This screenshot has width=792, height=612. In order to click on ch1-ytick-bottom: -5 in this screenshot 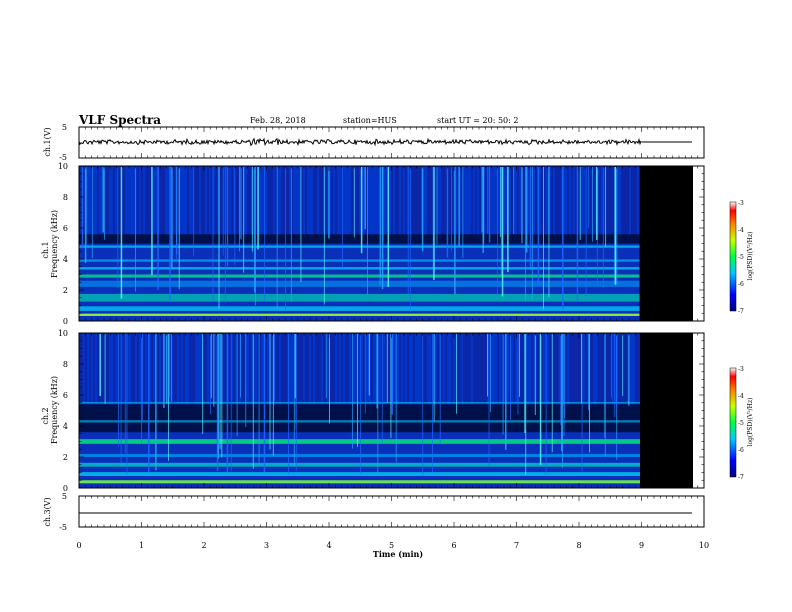, I will do `click(63, 157)`.